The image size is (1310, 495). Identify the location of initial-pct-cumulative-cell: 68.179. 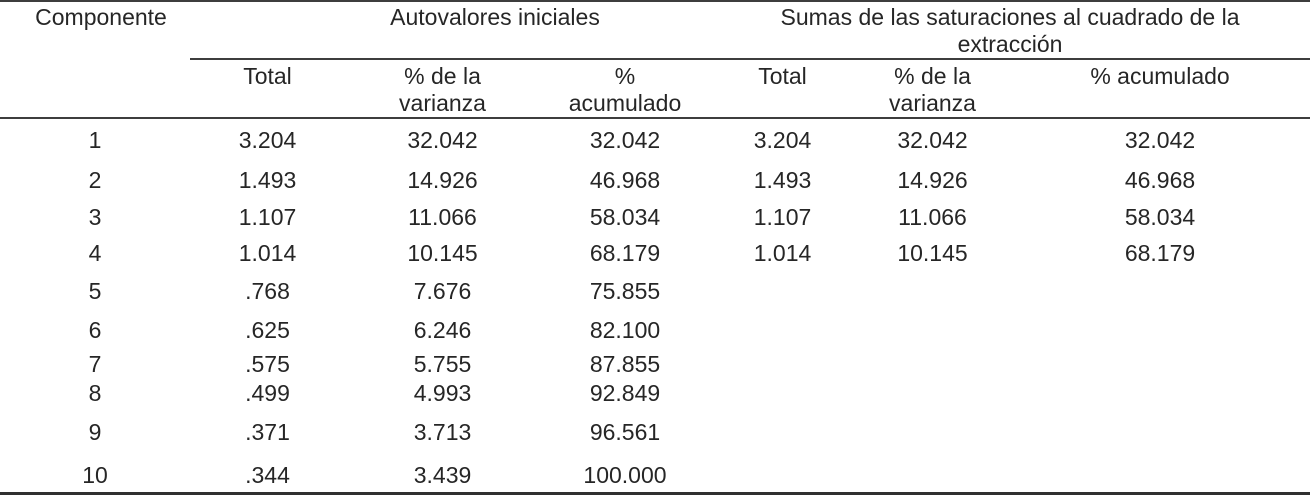
(625, 252).